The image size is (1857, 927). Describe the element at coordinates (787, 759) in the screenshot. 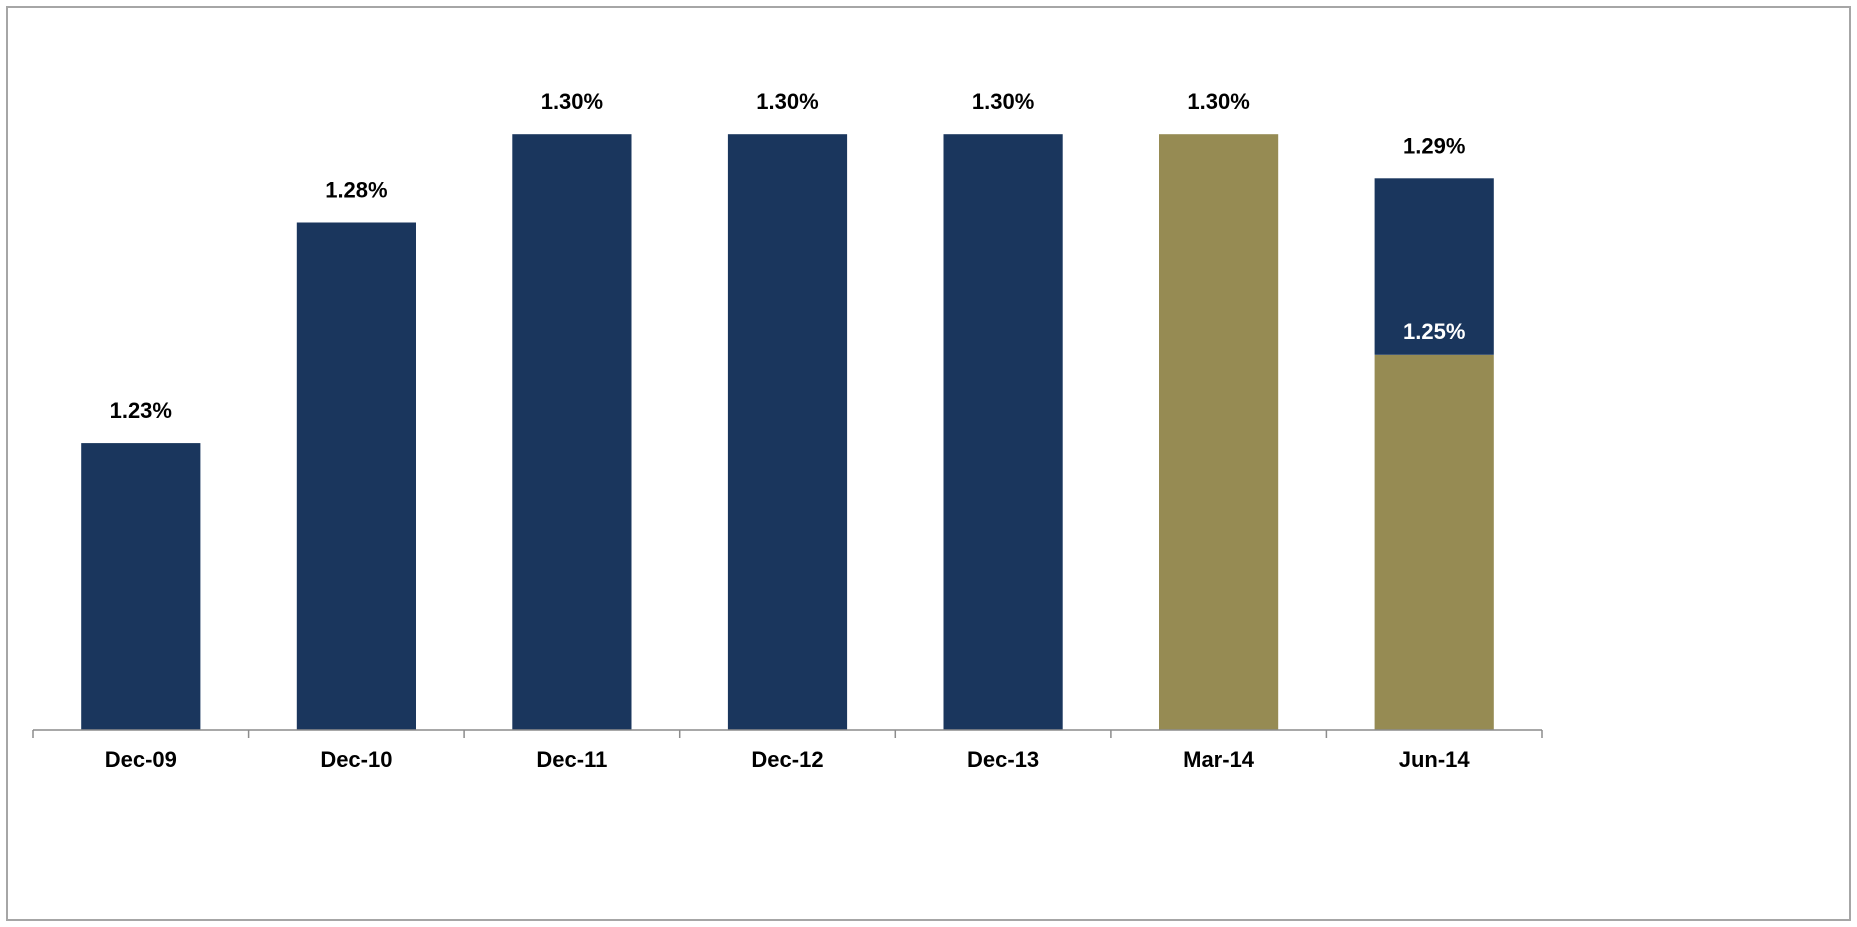

I see `x-tick-label-dec-12: Dec-12` at that location.